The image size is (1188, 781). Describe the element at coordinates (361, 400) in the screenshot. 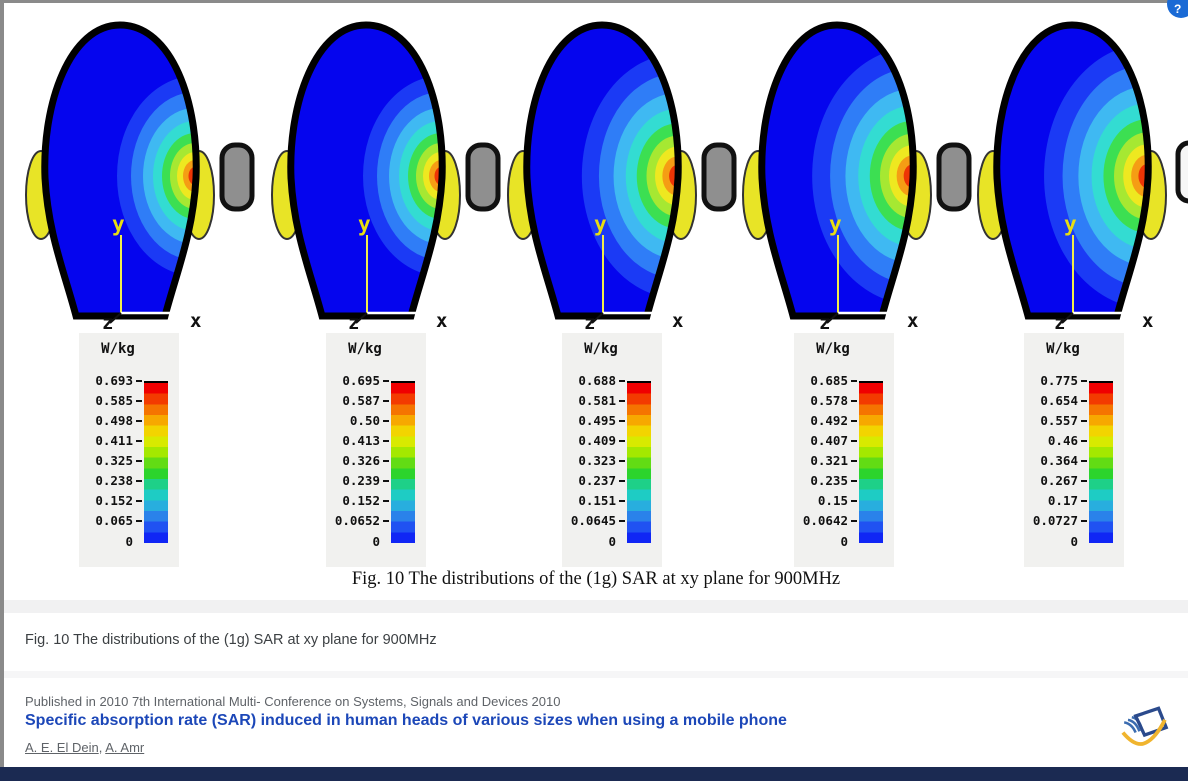

I see `colorbar-tick-label: 0.587` at that location.